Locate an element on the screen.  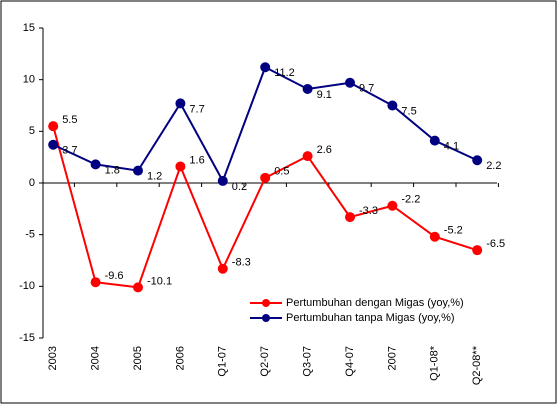
data-label: -8.3 is located at coordinates (241, 263).